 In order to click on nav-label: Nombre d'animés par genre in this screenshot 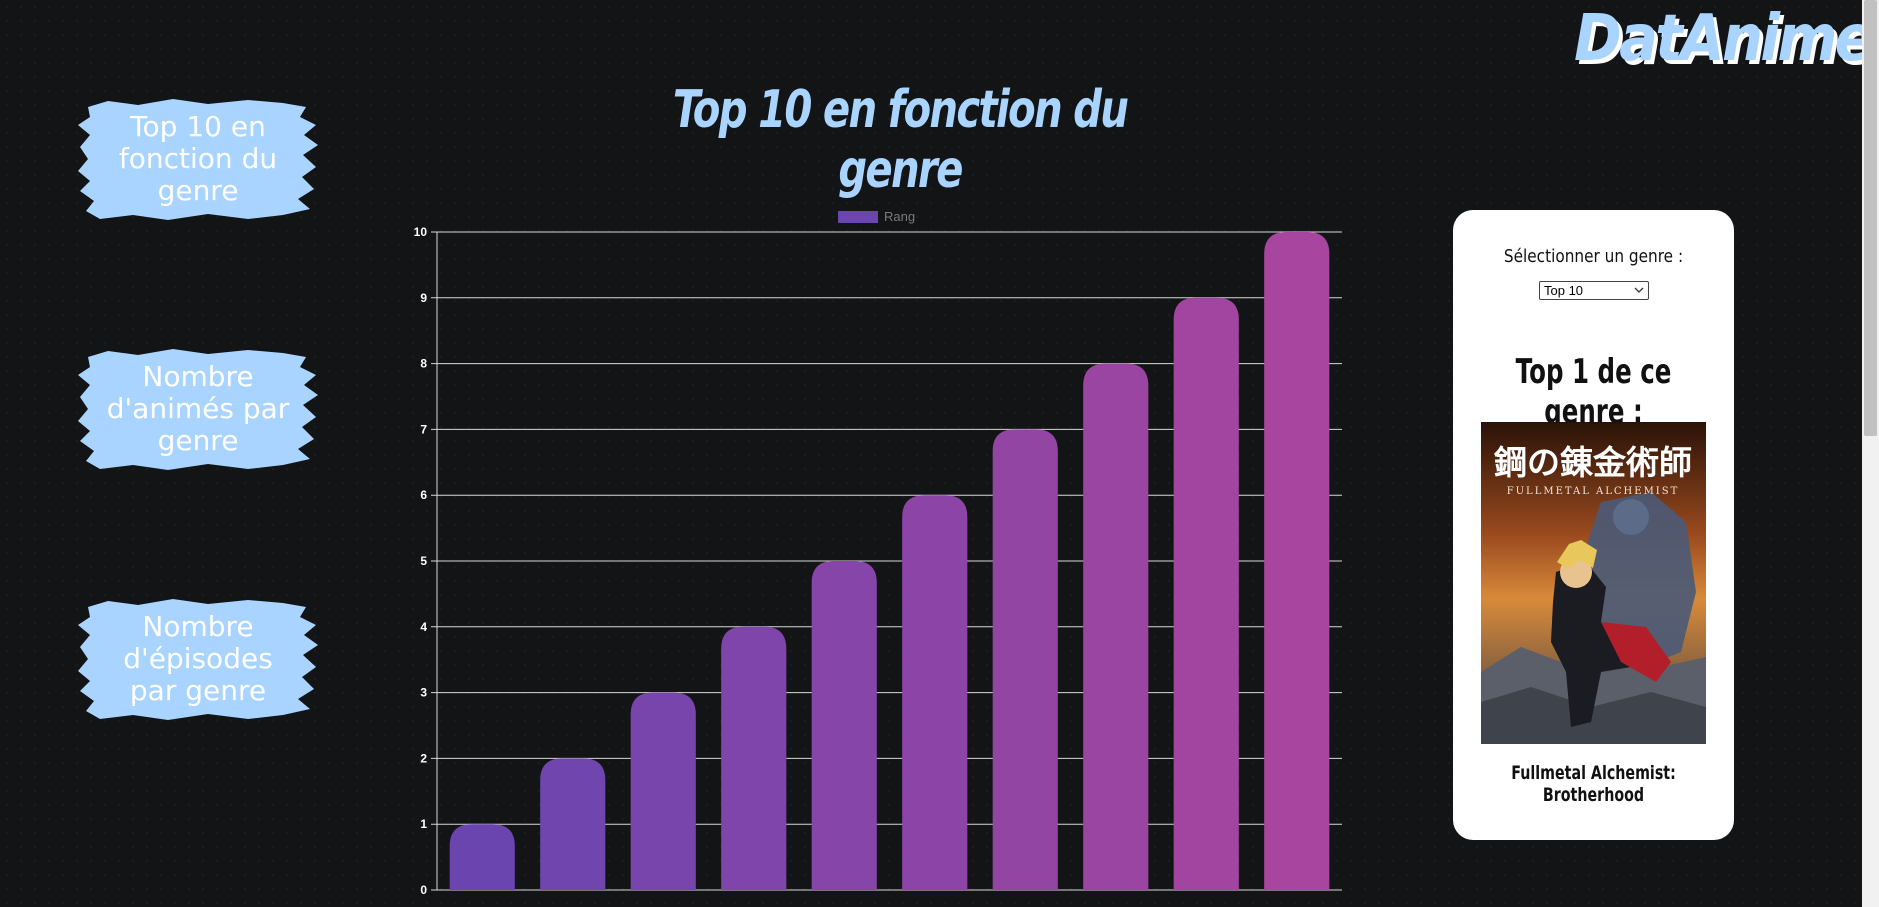, I will do `click(198, 408)`.